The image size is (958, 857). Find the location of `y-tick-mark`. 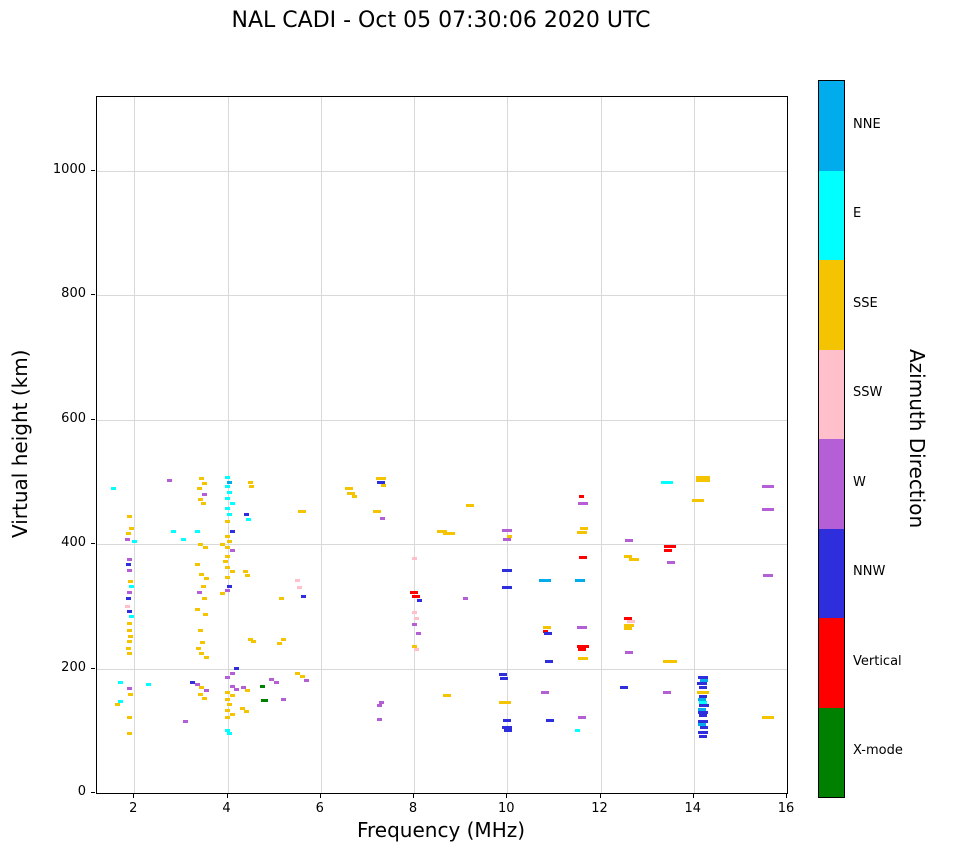

y-tick-mark is located at coordinates (93, 668).